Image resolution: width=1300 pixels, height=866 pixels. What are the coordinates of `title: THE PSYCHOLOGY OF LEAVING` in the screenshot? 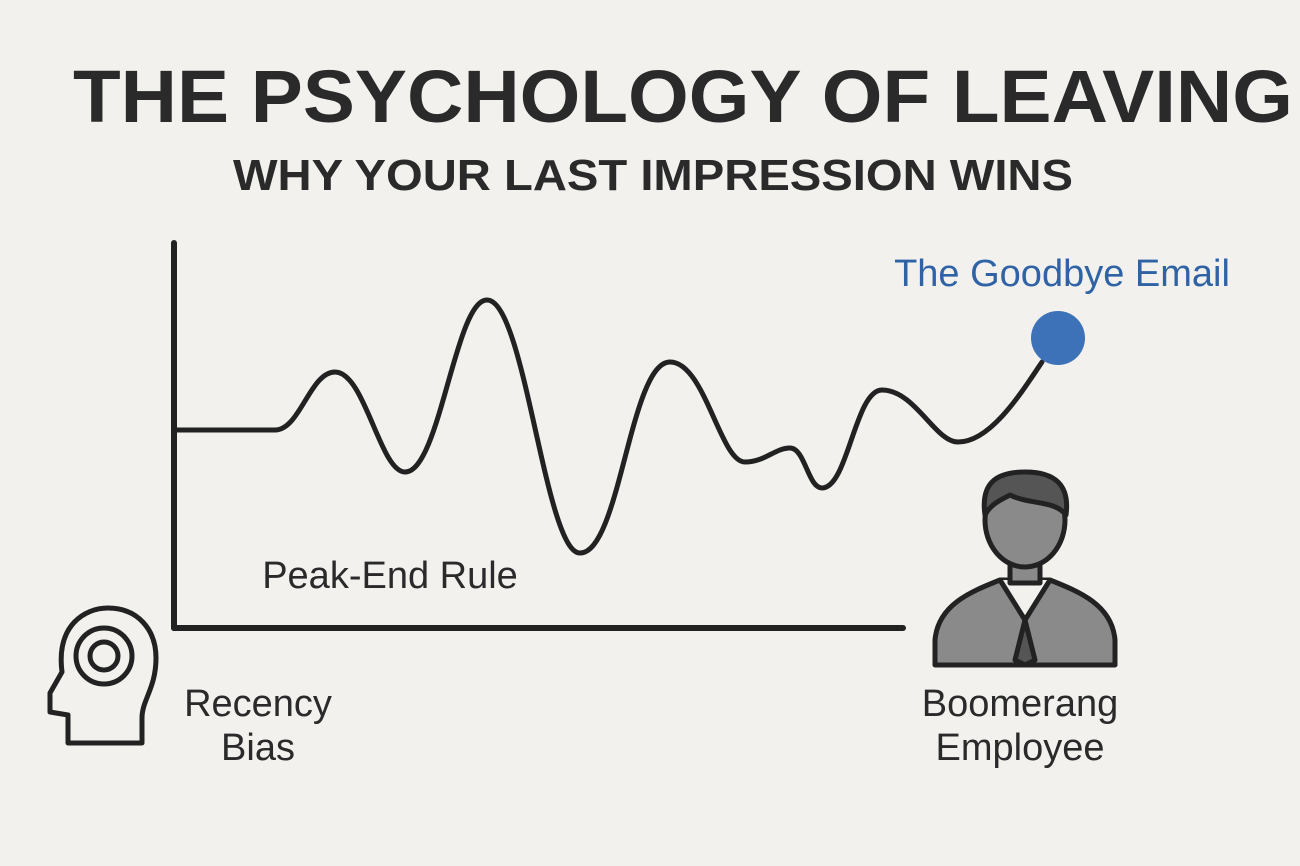 It's located at (683, 96).